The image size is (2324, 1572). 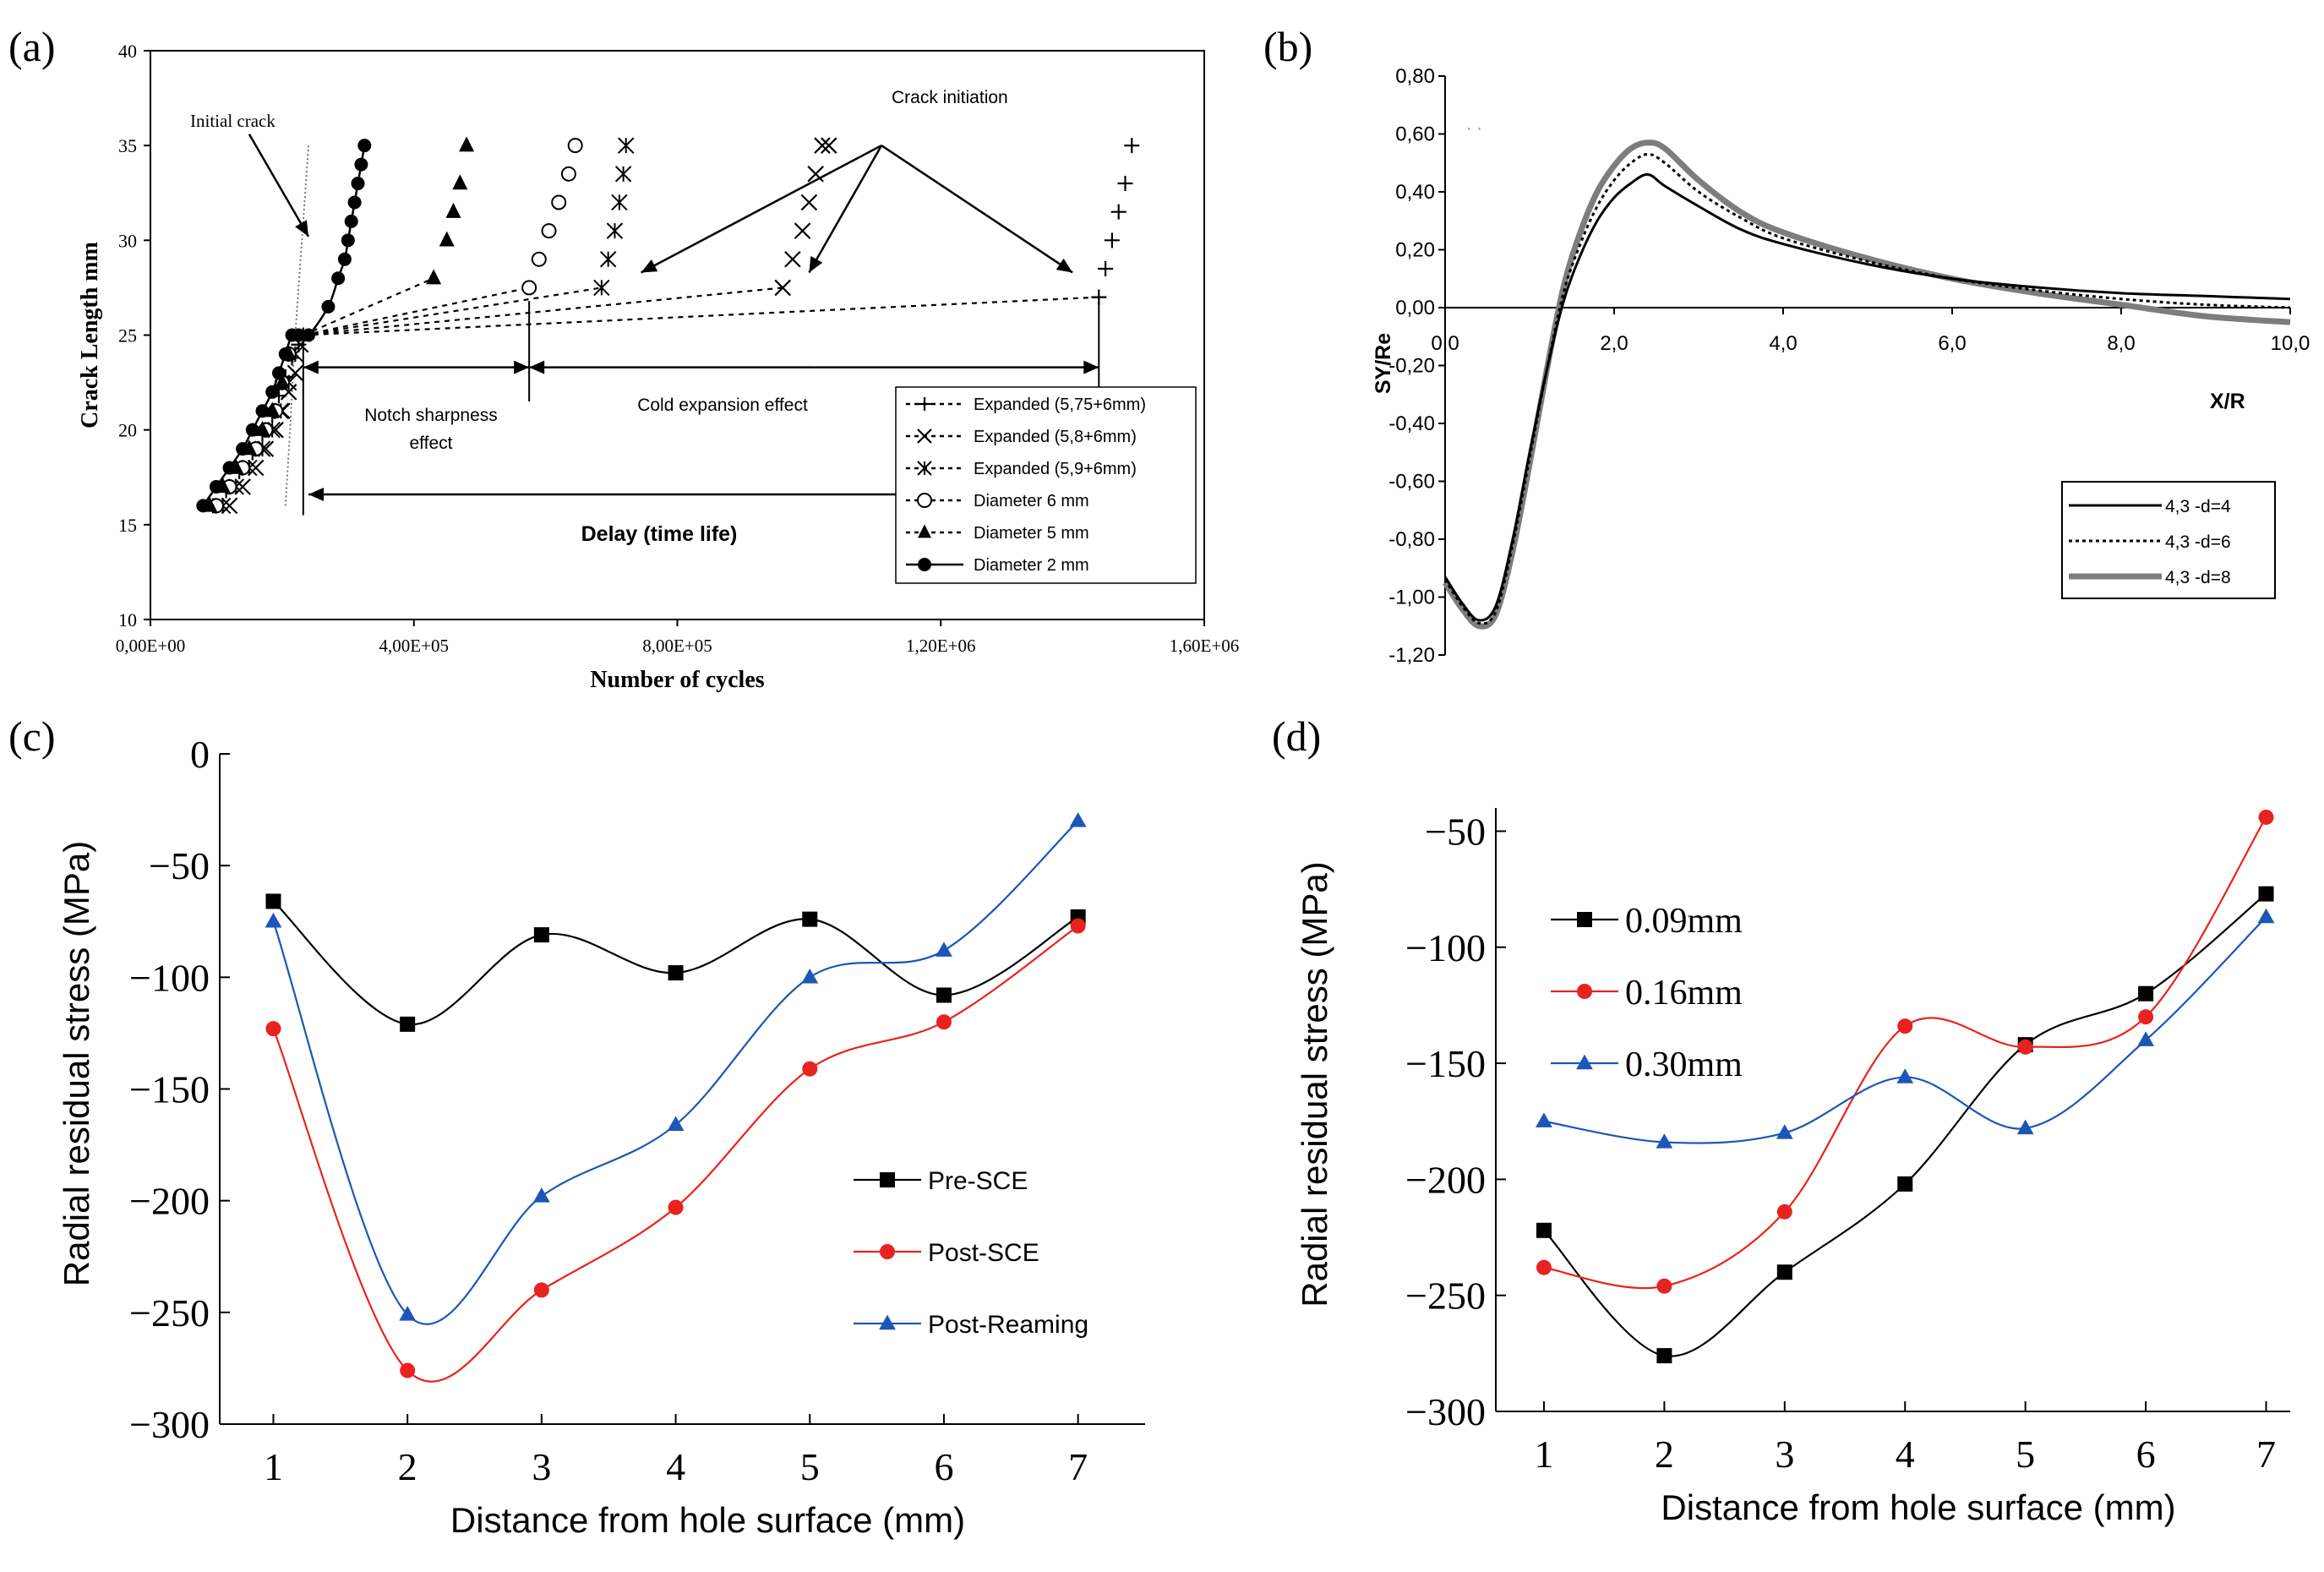 I want to click on x-tick-label: 3, so click(x=541, y=1467).